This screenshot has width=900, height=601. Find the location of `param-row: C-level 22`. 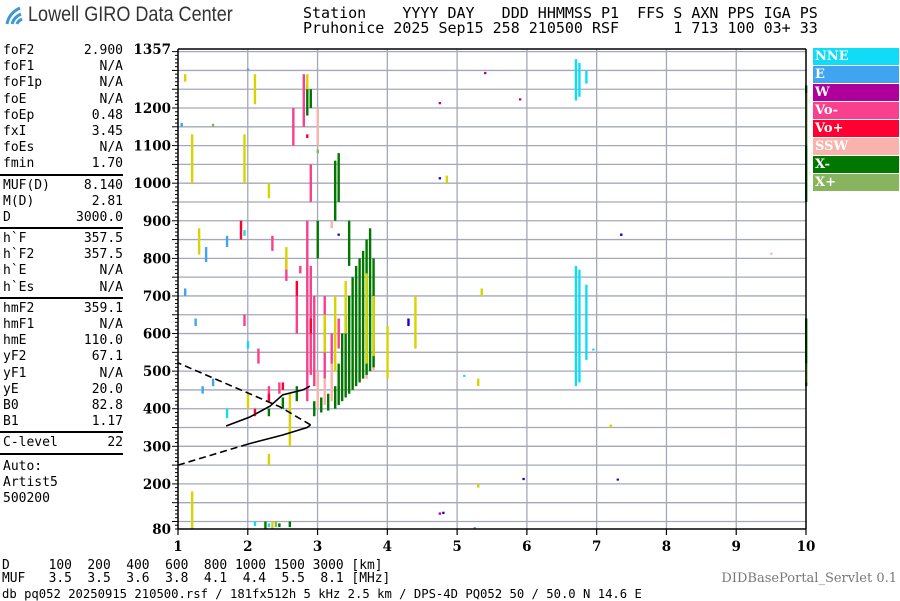

param-row: C-level 22 is located at coordinates (63, 443).